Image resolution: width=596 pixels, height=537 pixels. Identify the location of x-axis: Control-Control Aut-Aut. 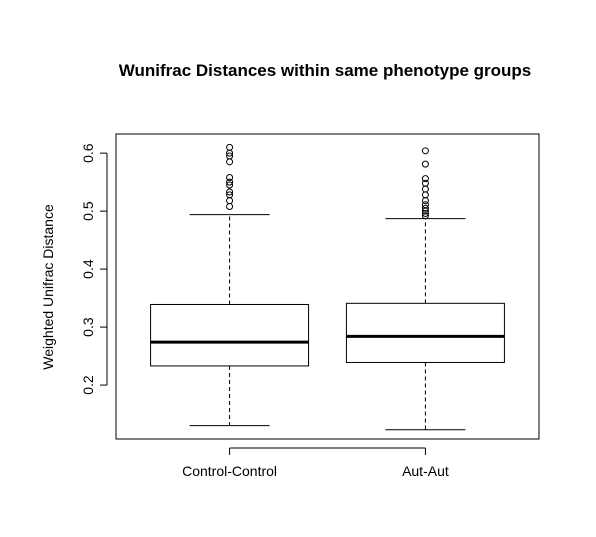
(315, 463).